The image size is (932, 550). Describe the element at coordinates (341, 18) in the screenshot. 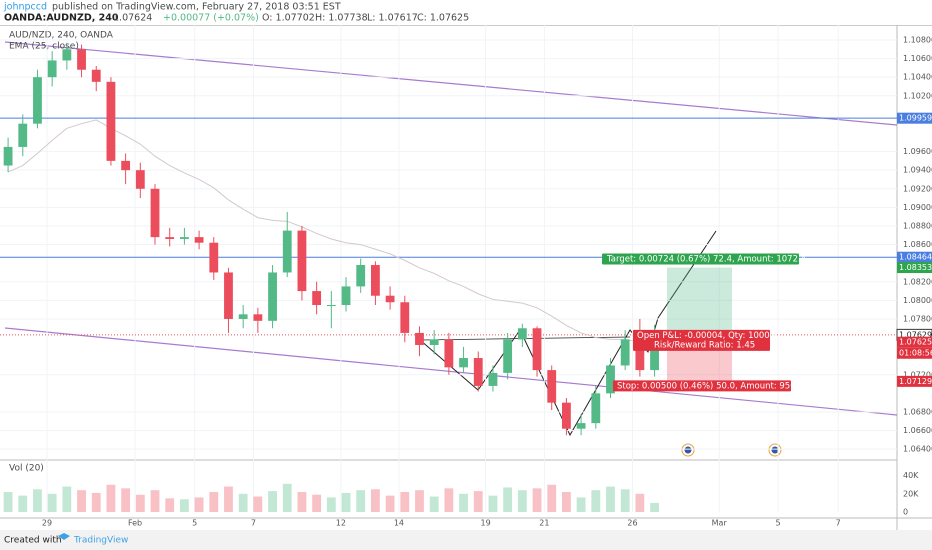

I see `high: H: 1.07738` at that location.